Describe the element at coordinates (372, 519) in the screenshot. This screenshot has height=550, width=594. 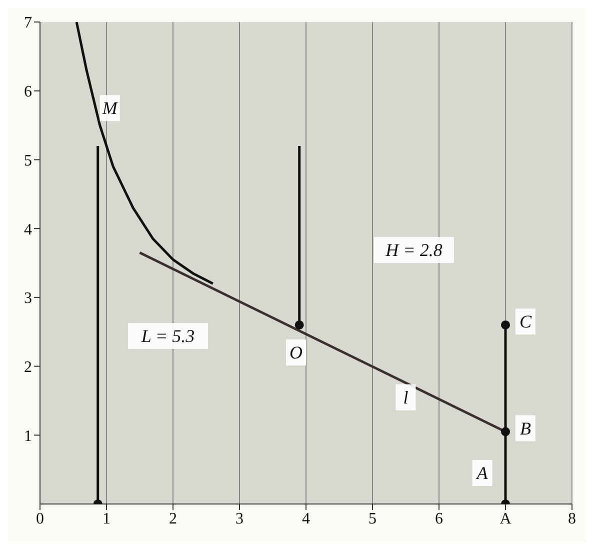
I see `x-tick-label: 5` at that location.